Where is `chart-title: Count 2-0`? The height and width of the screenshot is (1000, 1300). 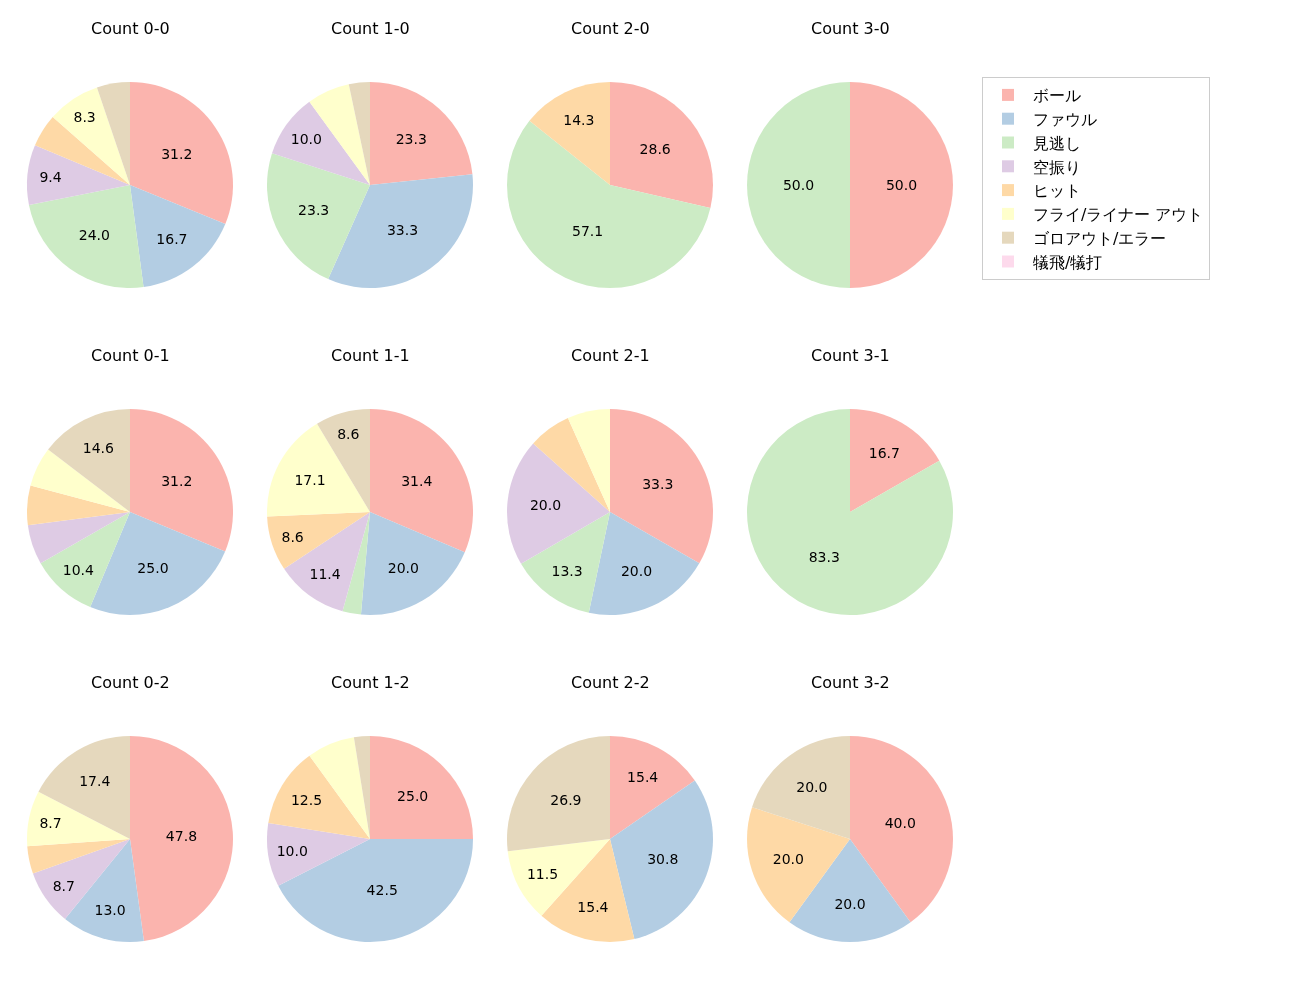 chart-title: Count 2-0 is located at coordinates (610, 28).